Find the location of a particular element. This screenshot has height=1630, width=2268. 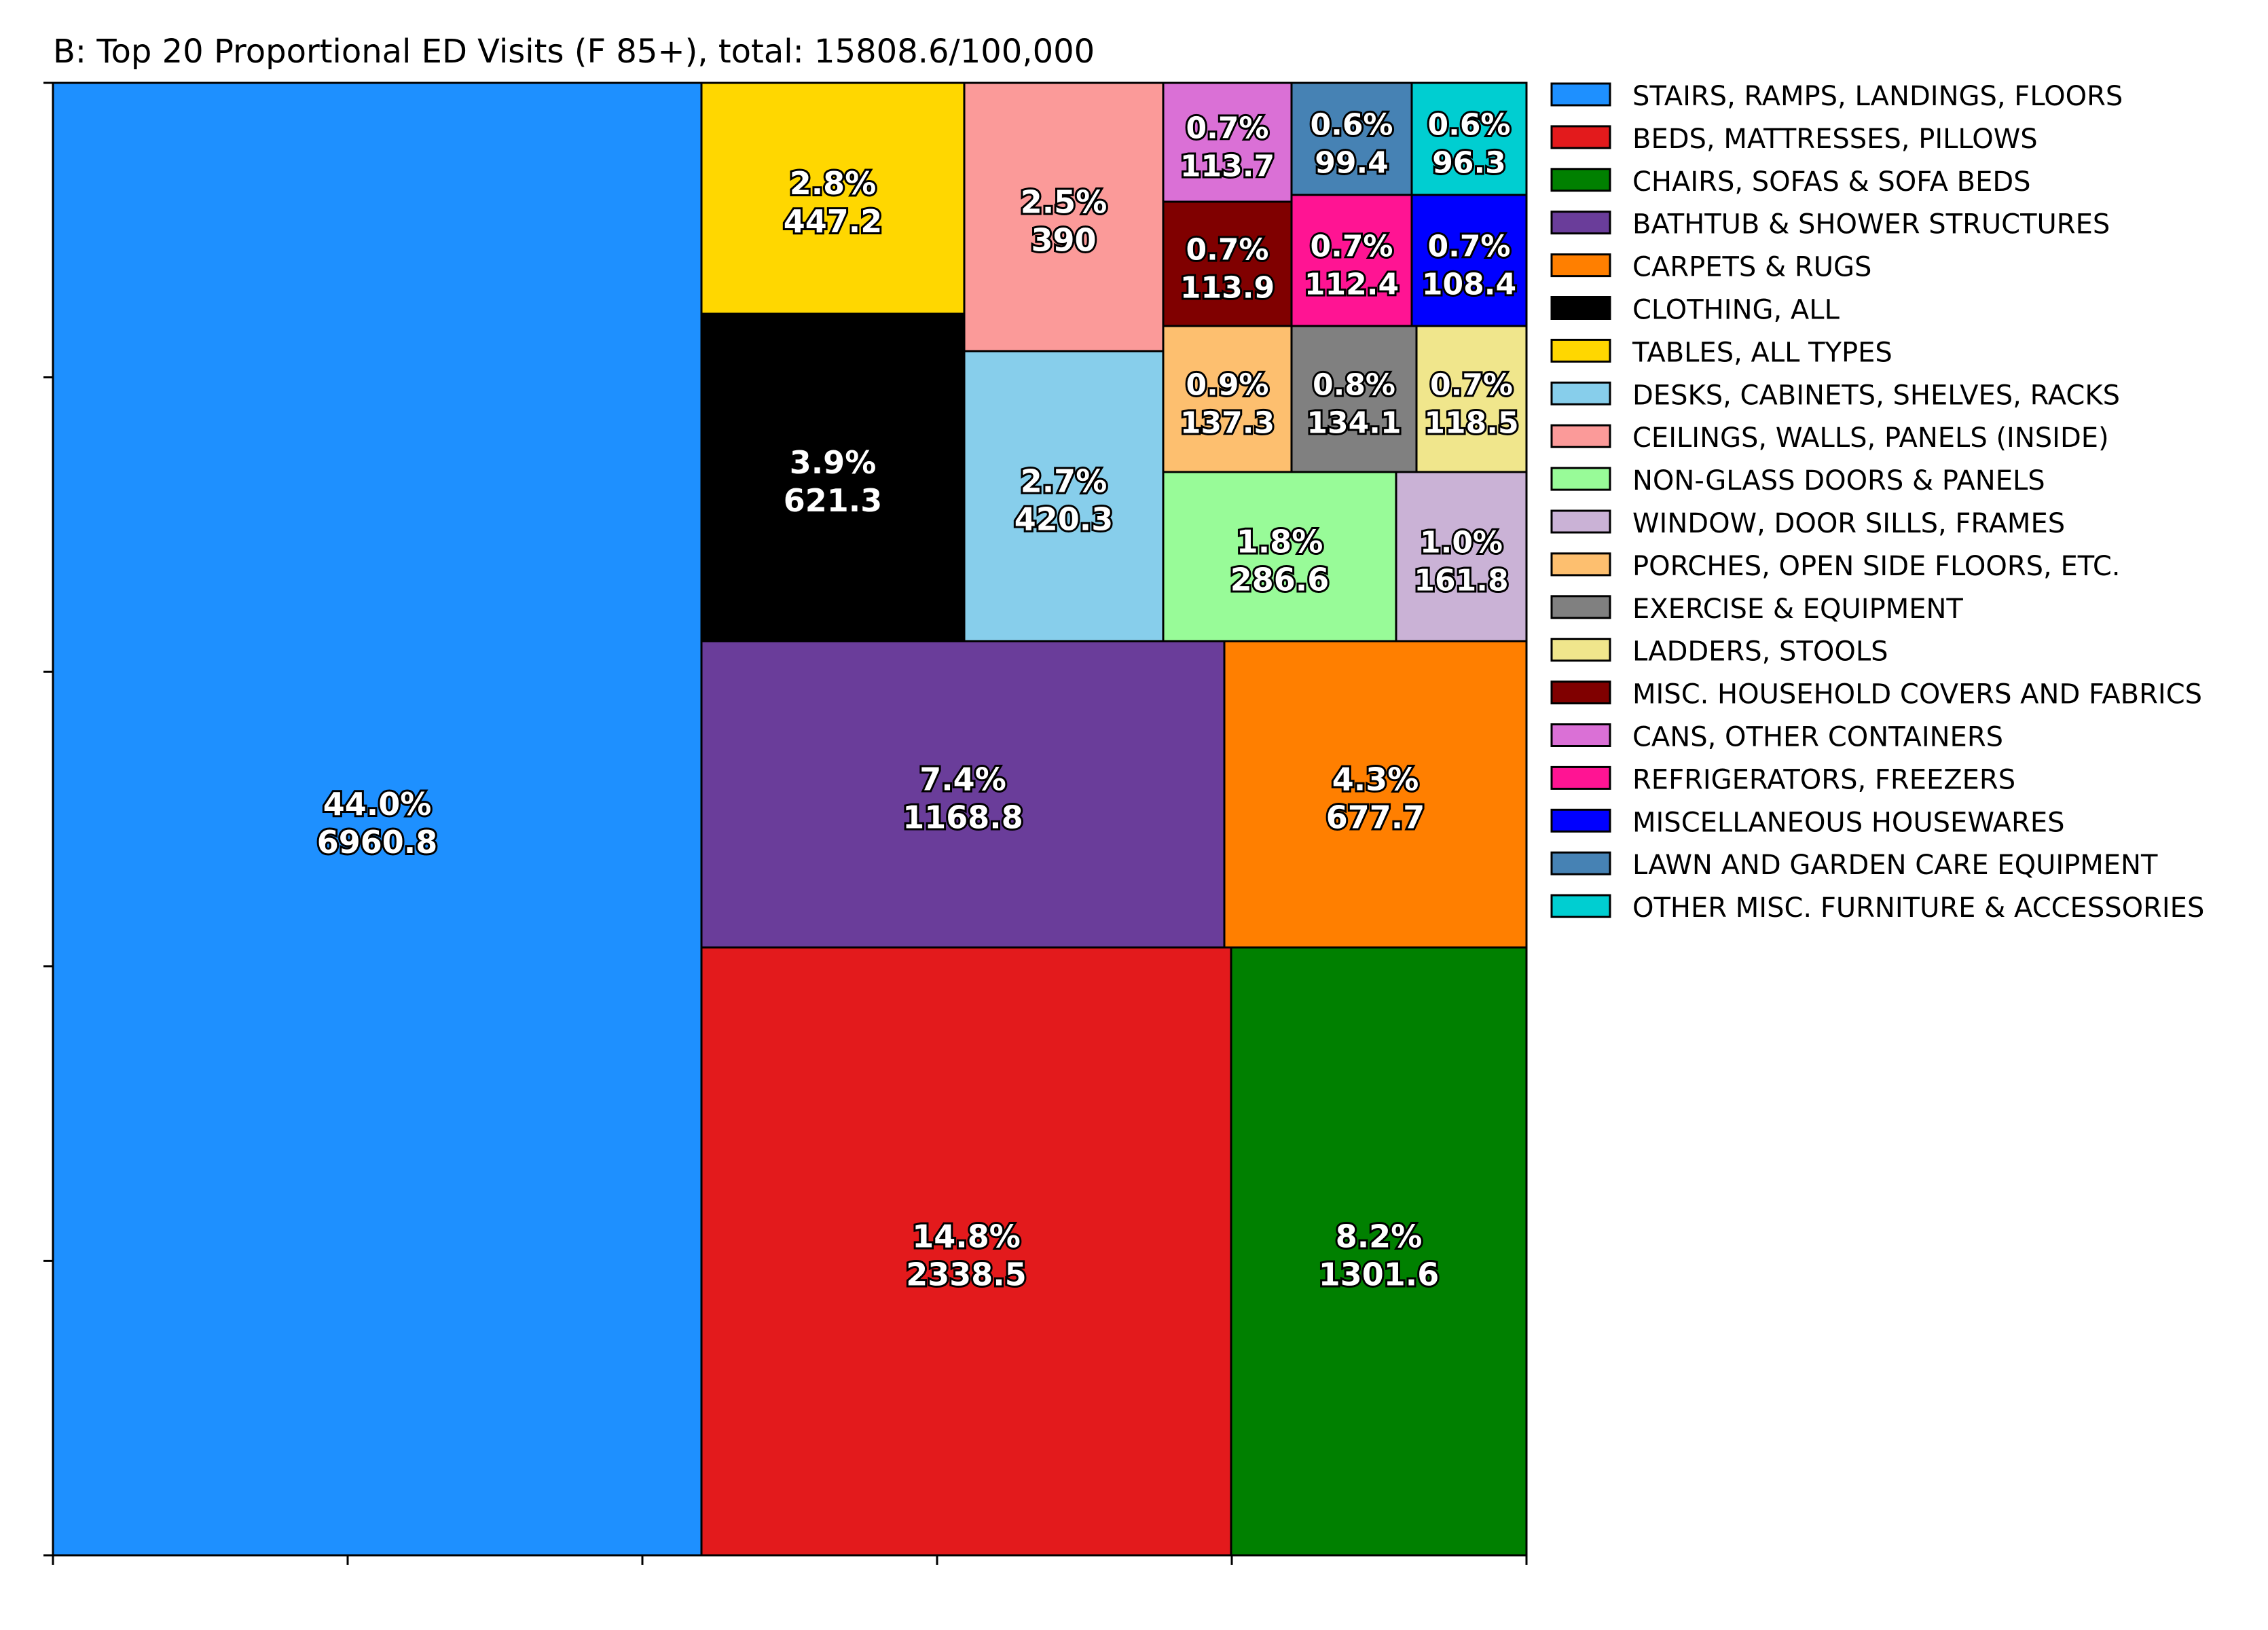

tile-non-glass-doors-panels is located at coordinates (1279, 556).